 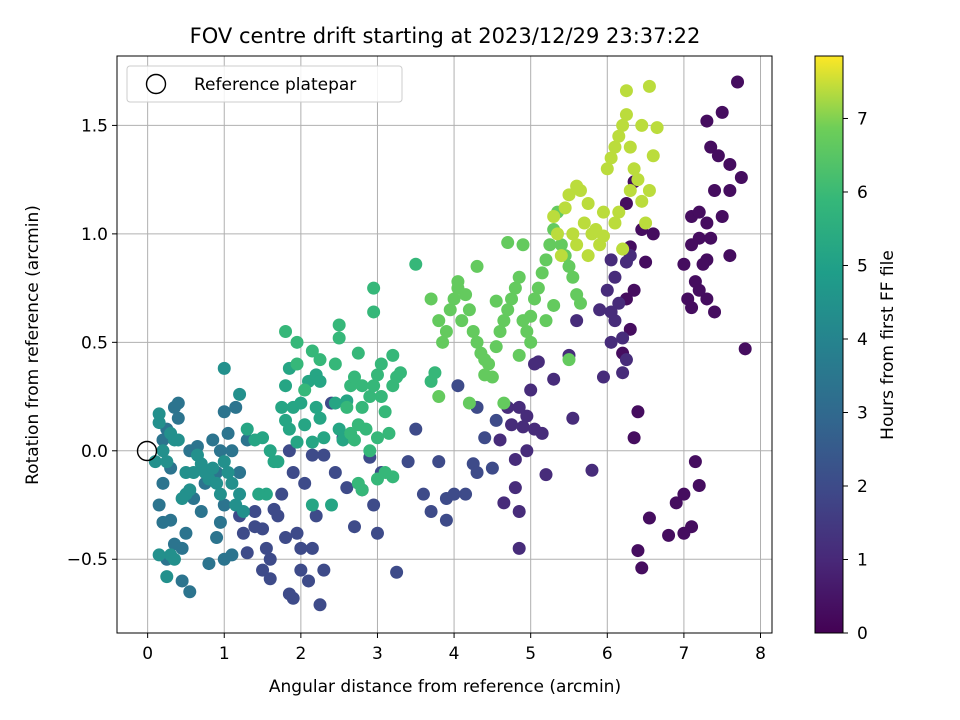 What do you see at coordinates (862, 487) in the screenshot?
I see `colorbar-tick-label: 2` at bounding box center [862, 487].